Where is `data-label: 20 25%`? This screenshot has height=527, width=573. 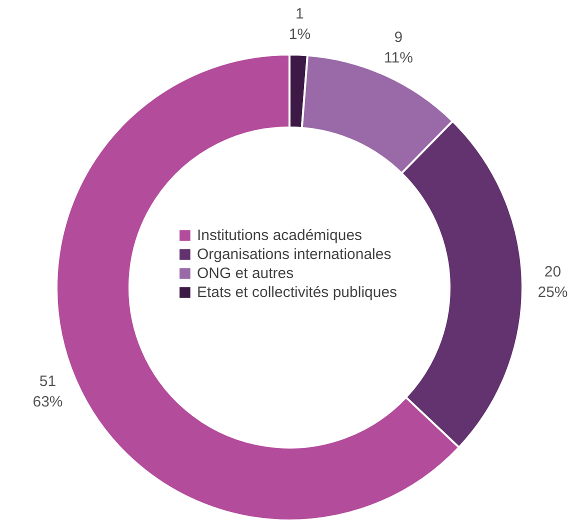
data-label: 20 25% is located at coordinates (553, 283).